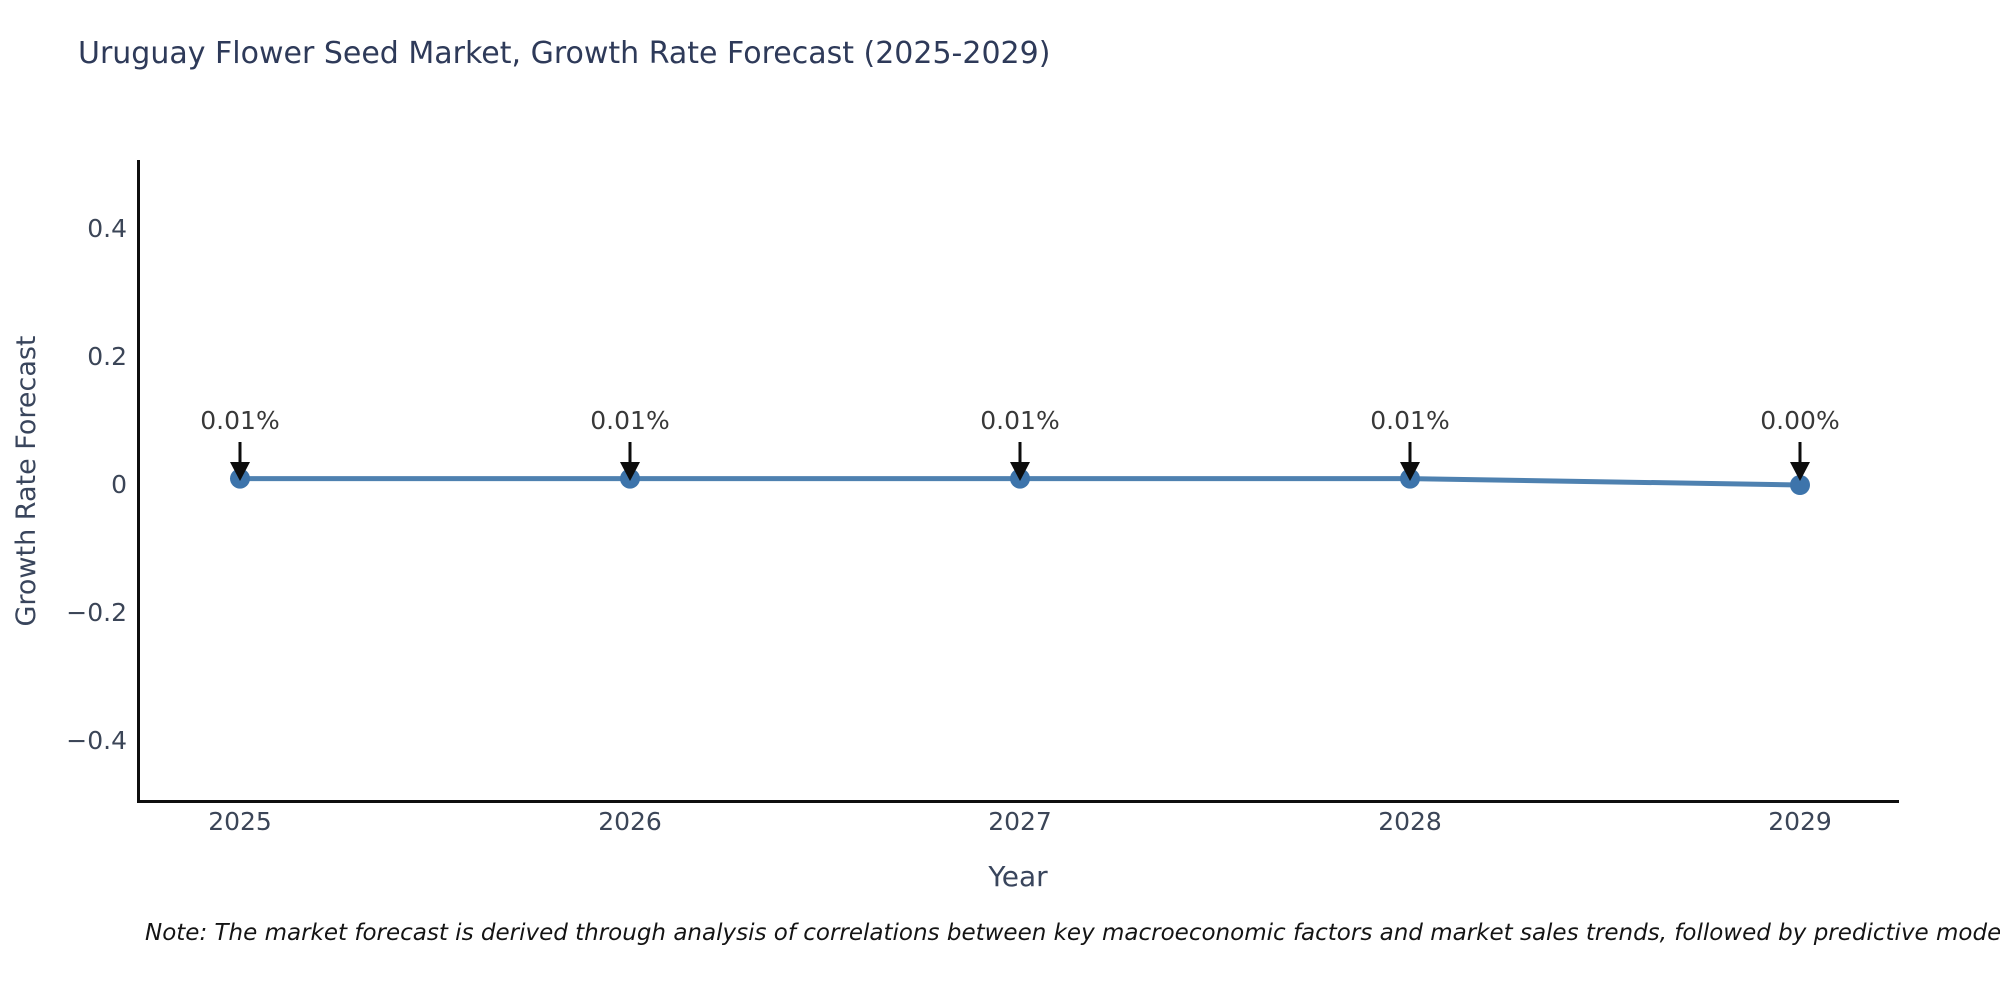 The width and height of the screenshot is (2000, 1000). What do you see at coordinates (1018, 876) in the screenshot?
I see `x-axis-title: Year` at bounding box center [1018, 876].